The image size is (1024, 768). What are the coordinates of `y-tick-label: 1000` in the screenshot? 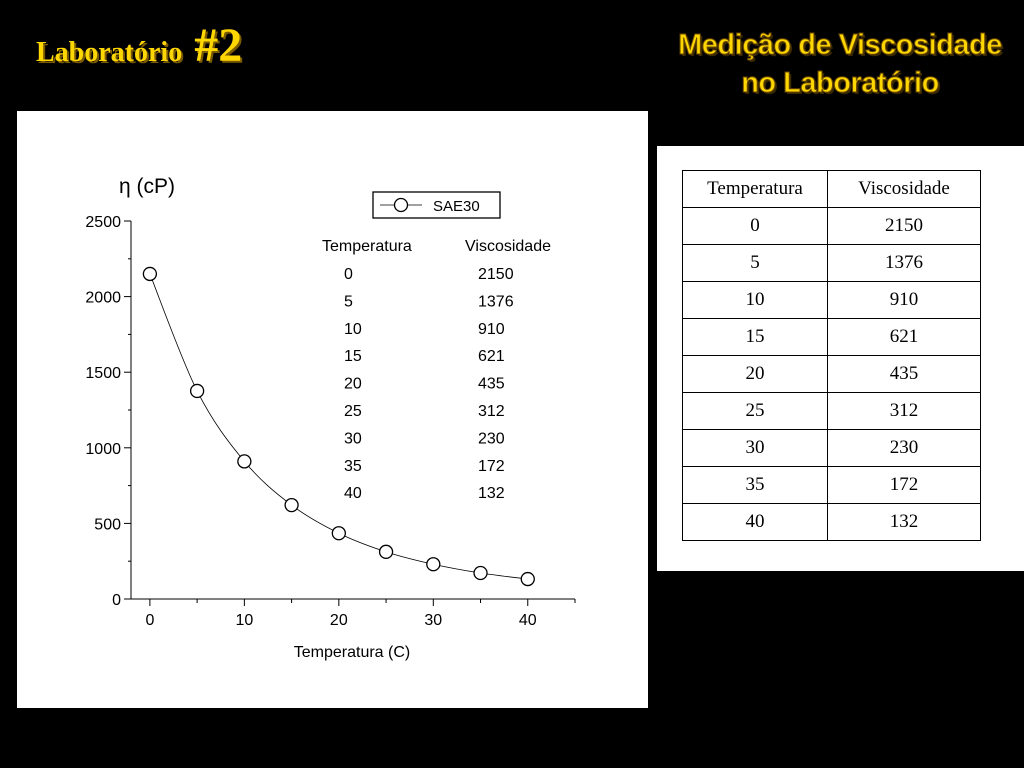 It's located at (103, 449).